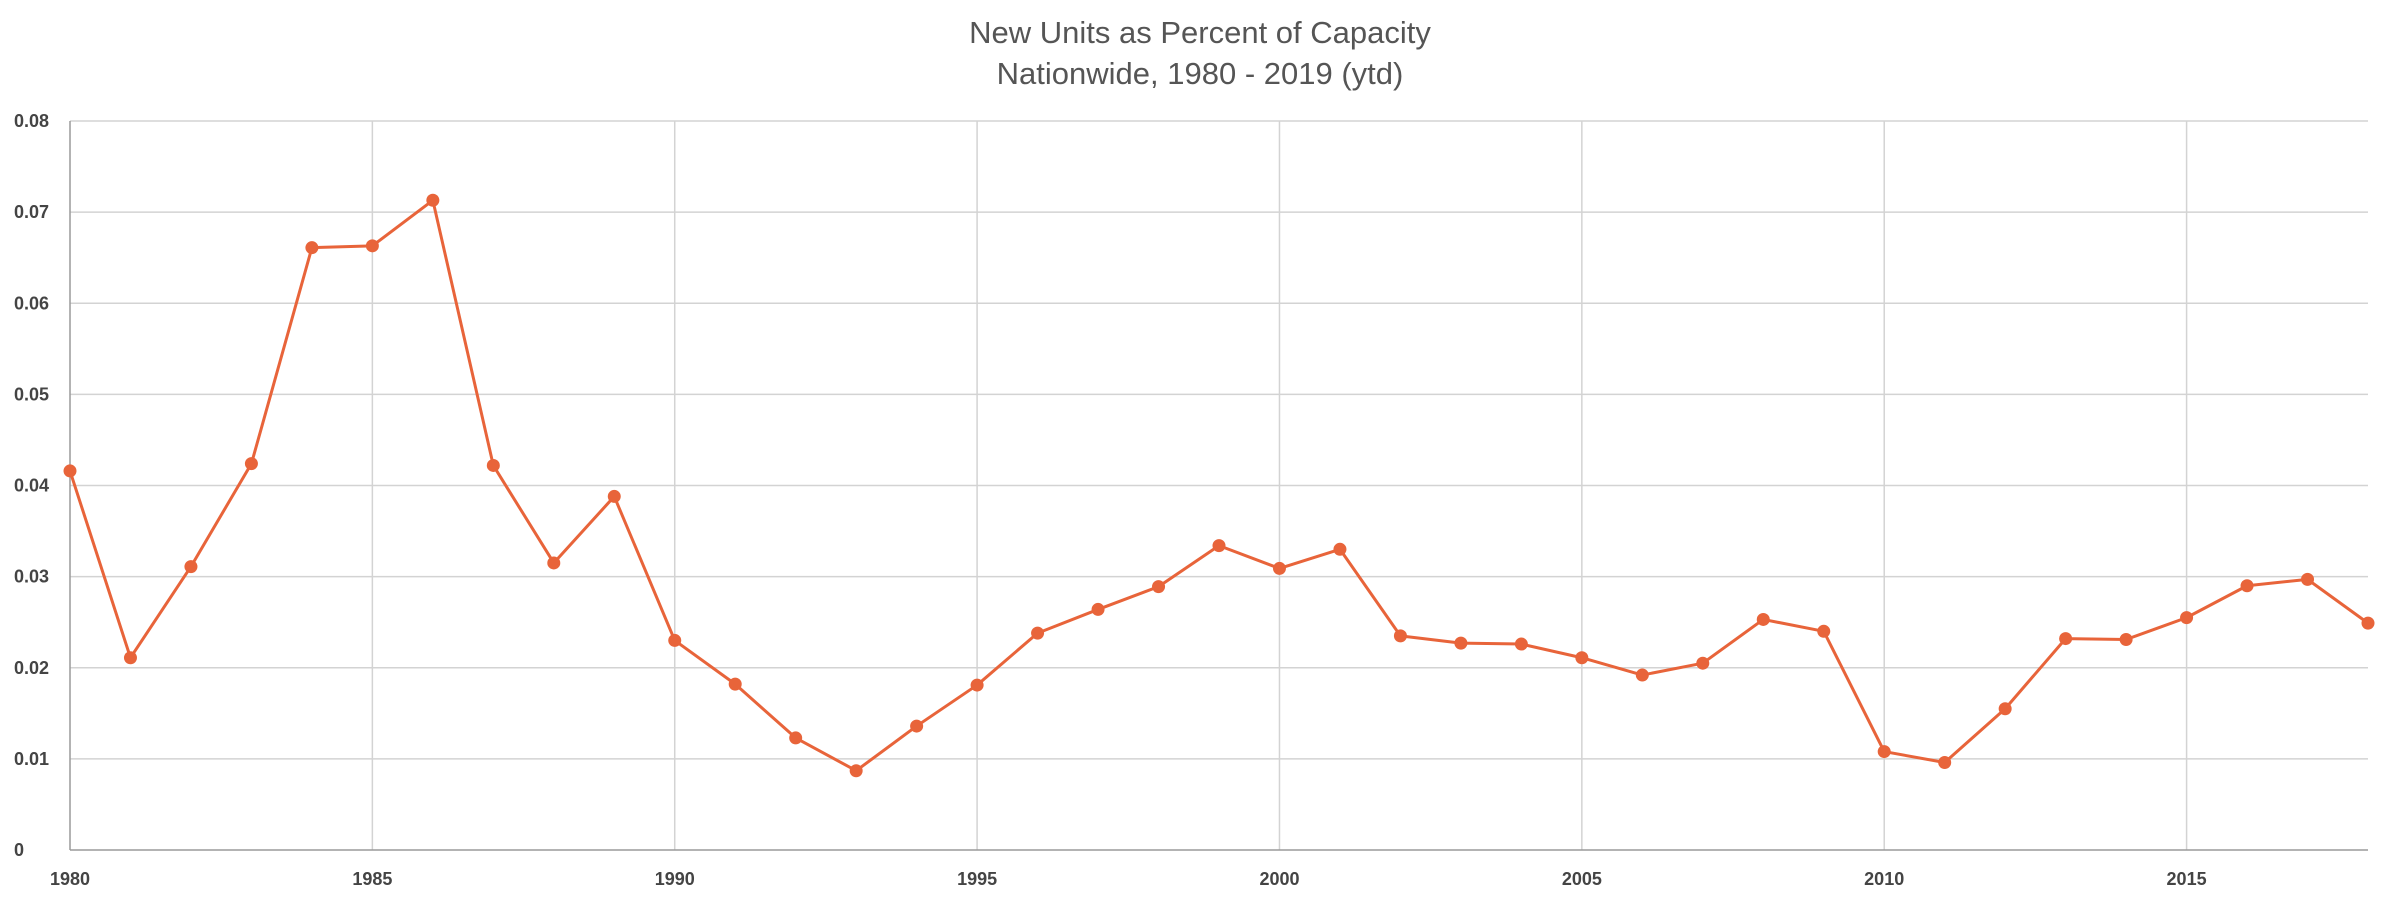  What do you see at coordinates (1200, 73) in the screenshot?
I see `chart-subtitle: Nationwide, 1980 - 2019 (ytd)` at bounding box center [1200, 73].